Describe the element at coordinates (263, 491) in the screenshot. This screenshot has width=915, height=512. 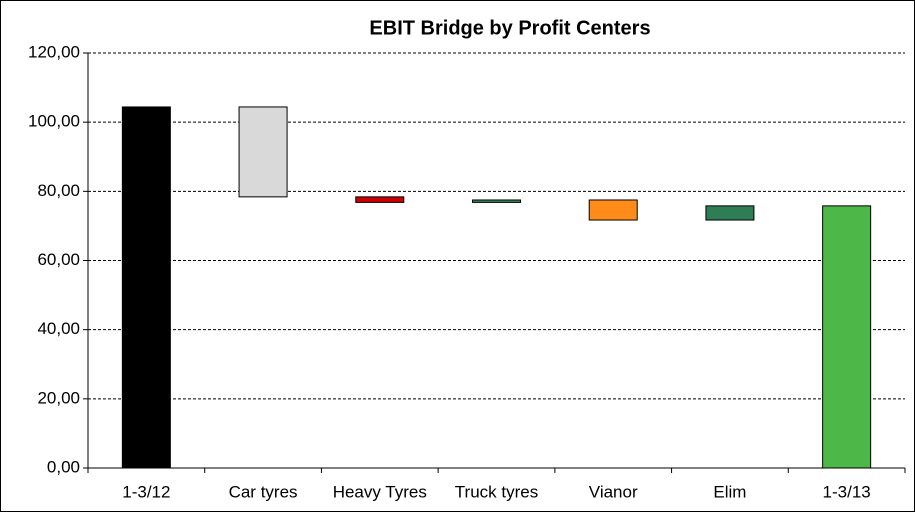
I see `x-tick-label: Car tyres` at that location.